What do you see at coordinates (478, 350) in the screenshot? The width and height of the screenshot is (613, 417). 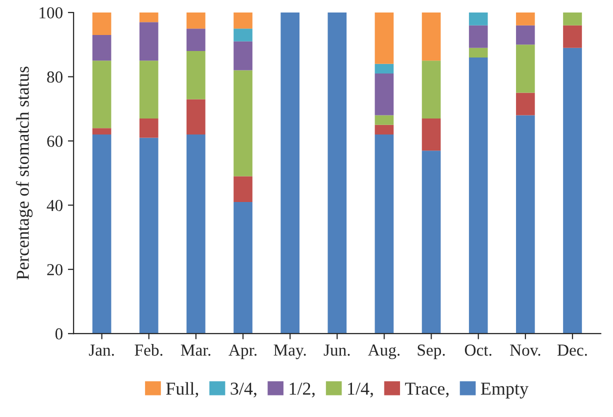 I see `x-tick-label: Oct.` at bounding box center [478, 350].